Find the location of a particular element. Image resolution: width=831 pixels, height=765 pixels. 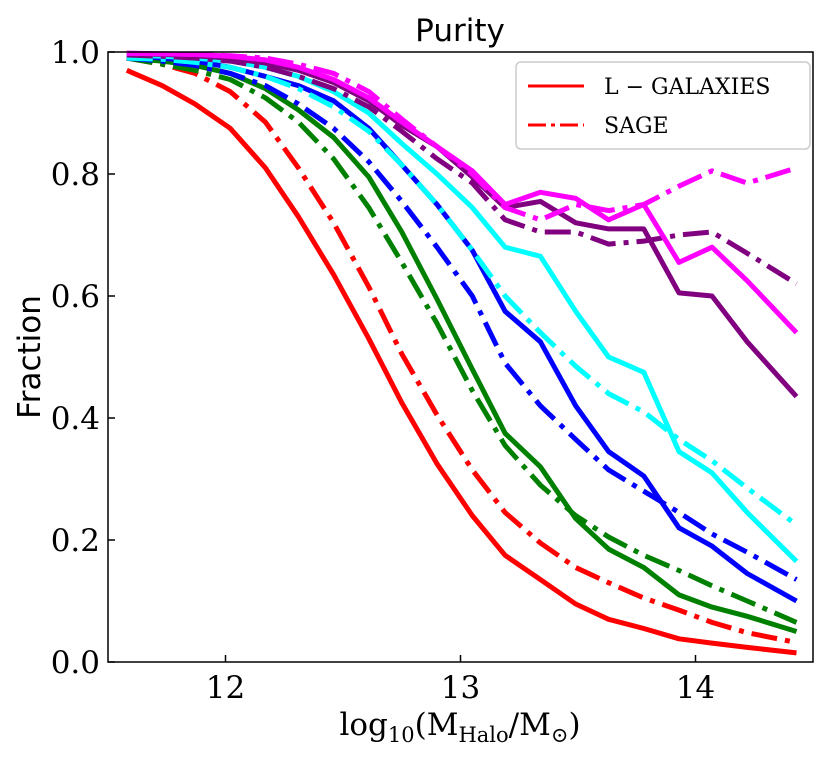

x-tick-label: 12 is located at coordinates (225, 688).